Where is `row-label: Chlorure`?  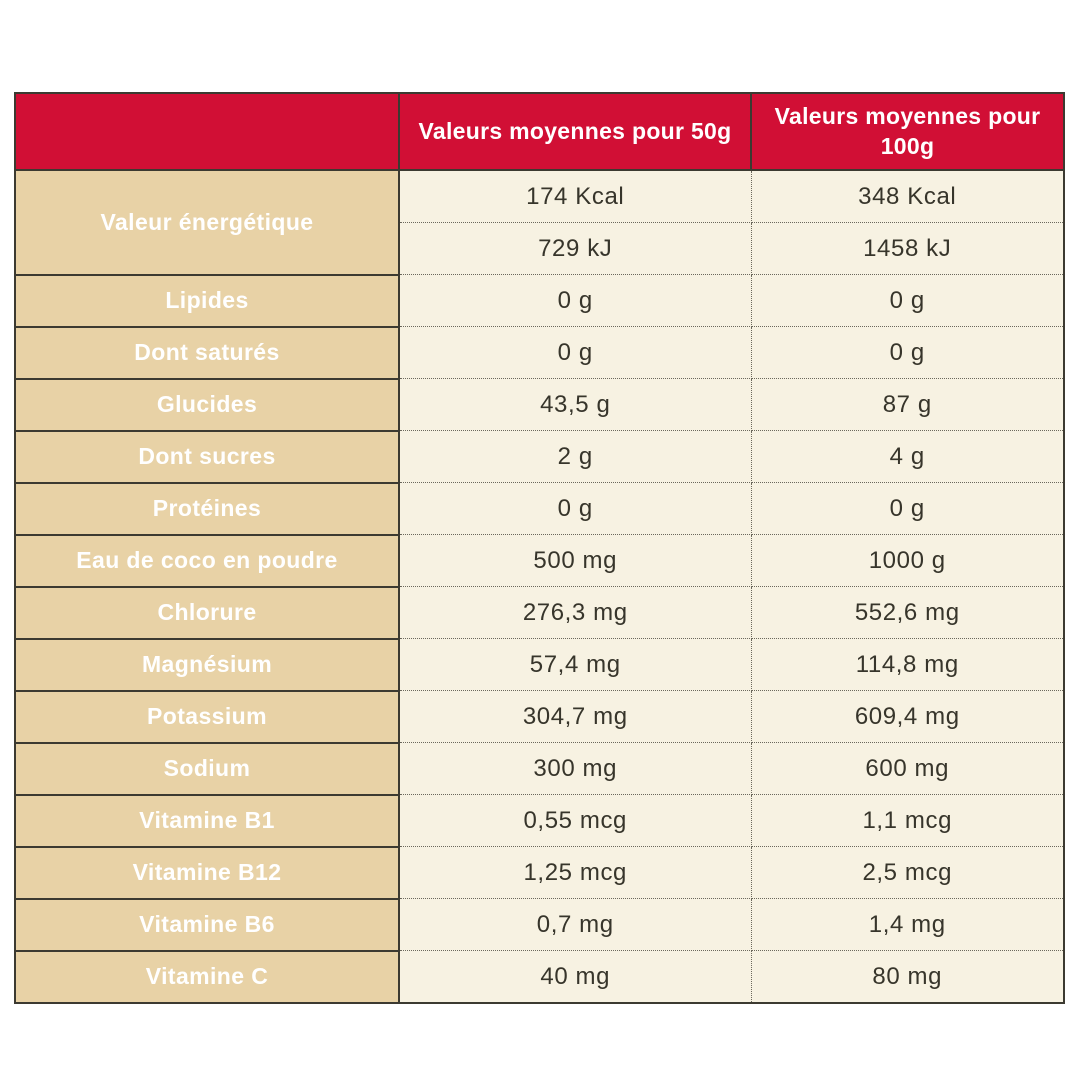
row-label: Chlorure is located at coordinates (207, 612).